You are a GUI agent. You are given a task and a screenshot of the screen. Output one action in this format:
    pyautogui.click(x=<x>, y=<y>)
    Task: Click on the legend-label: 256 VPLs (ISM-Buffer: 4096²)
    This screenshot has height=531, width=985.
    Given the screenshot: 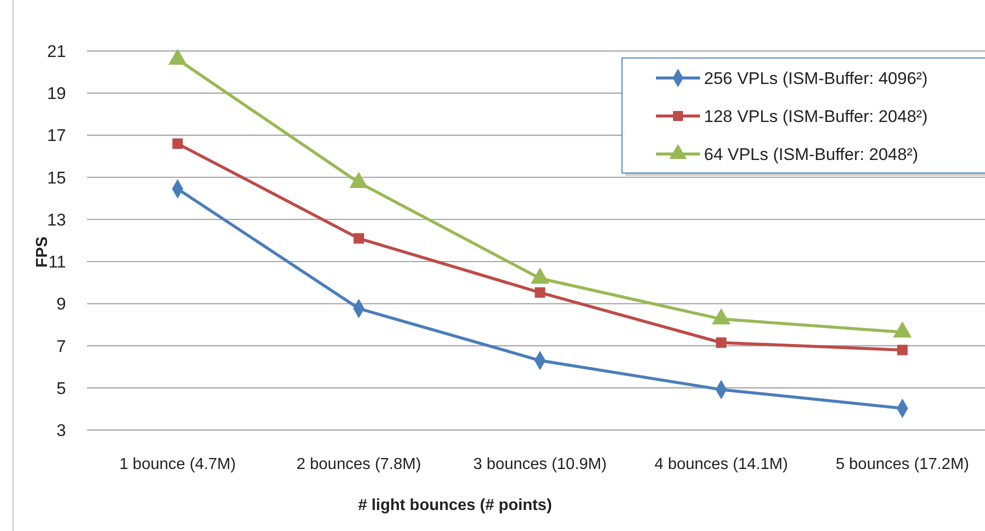 What is the action you would take?
    pyautogui.click(x=816, y=78)
    